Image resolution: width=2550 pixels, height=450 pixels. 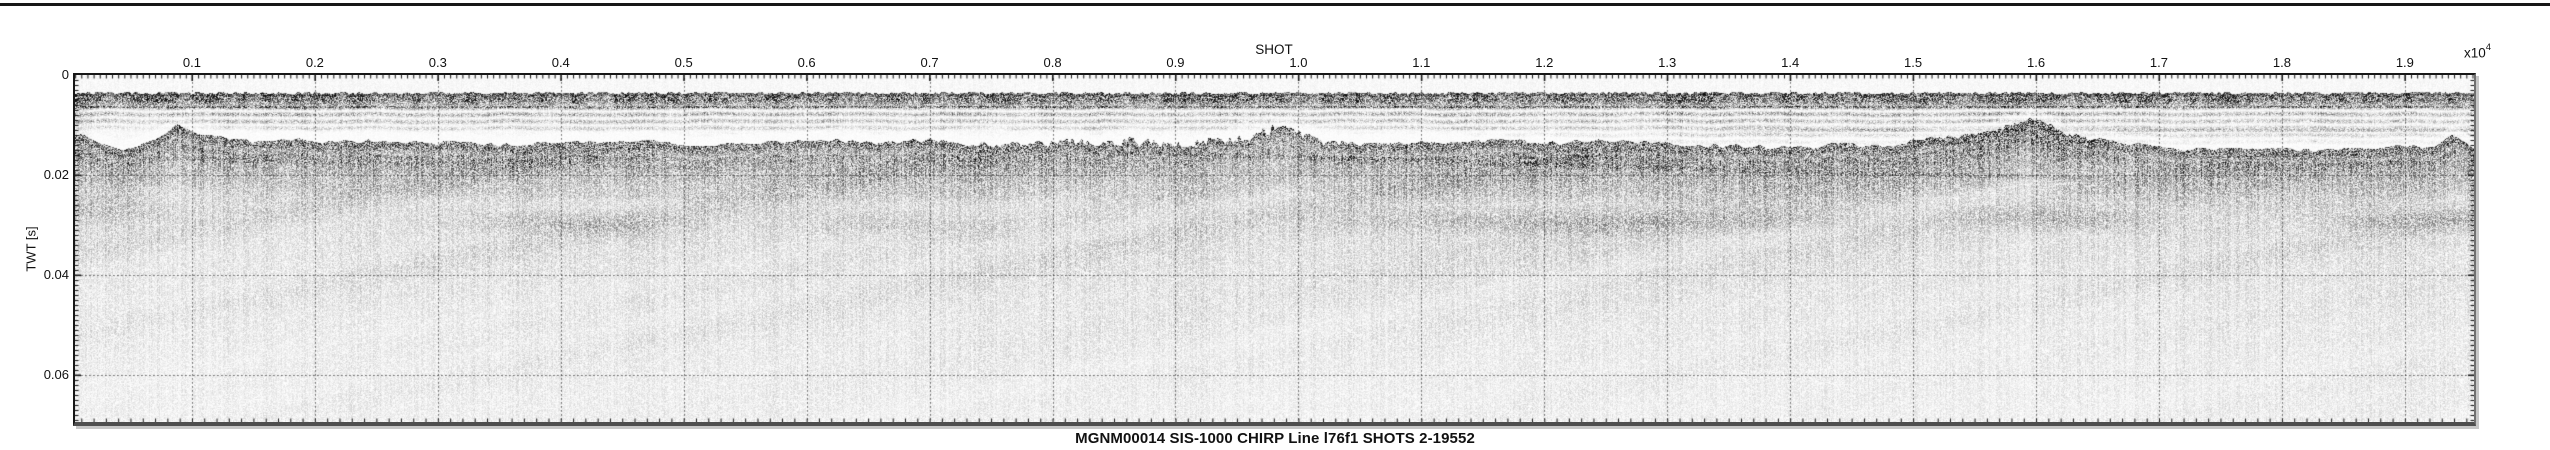 I want to click on x-tick-label: 1.3, so click(x=1667, y=62).